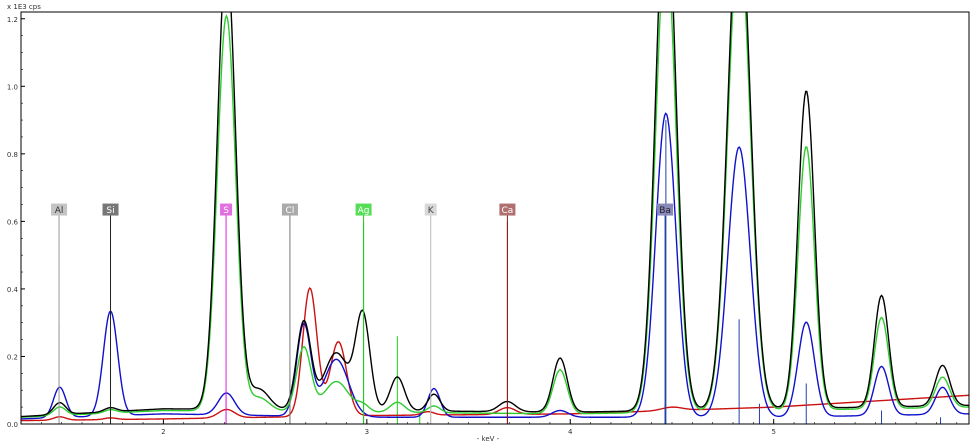 The image size is (975, 445). Describe the element at coordinates (24, 7) in the screenshot. I see `y-axis-label: x 1E3 cps` at that location.